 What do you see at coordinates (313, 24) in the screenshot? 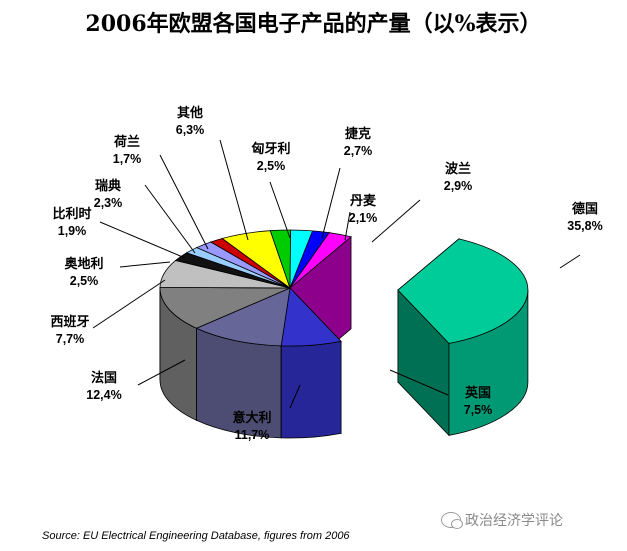
I see `chart-title: 2006年欧盟各国电子产品的产量（以%表示）` at bounding box center [313, 24].